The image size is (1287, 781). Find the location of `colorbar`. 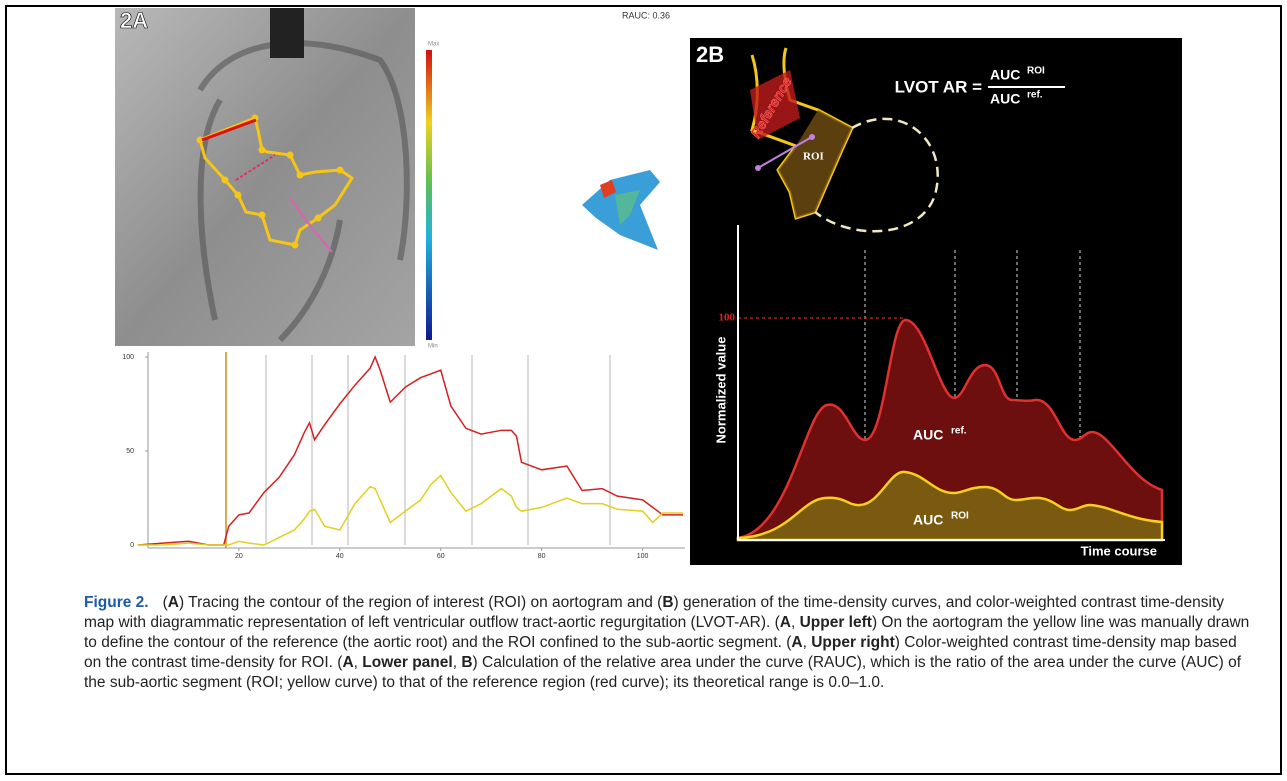

colorbar is located at coordinates (429, 195).